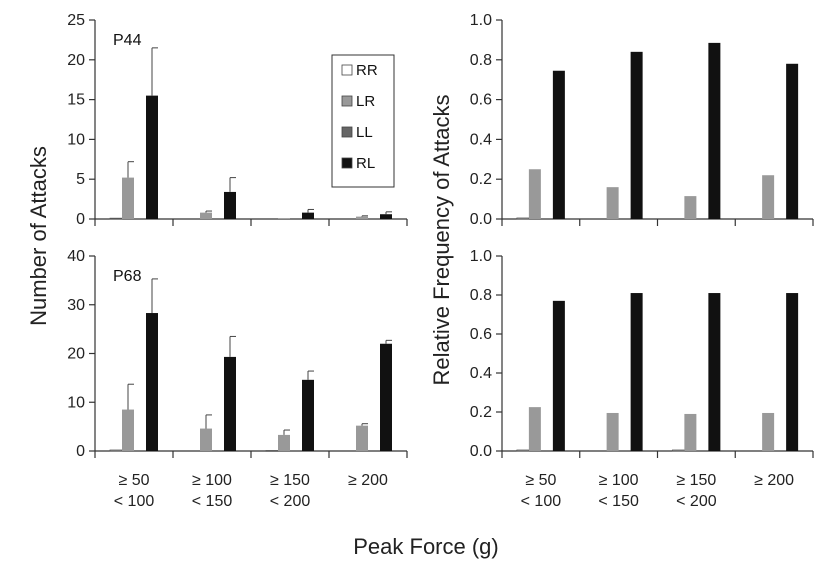  Describe the element at coordinates (76, 20) in the screenshot. I see `y-tick-label: 25` at that location.